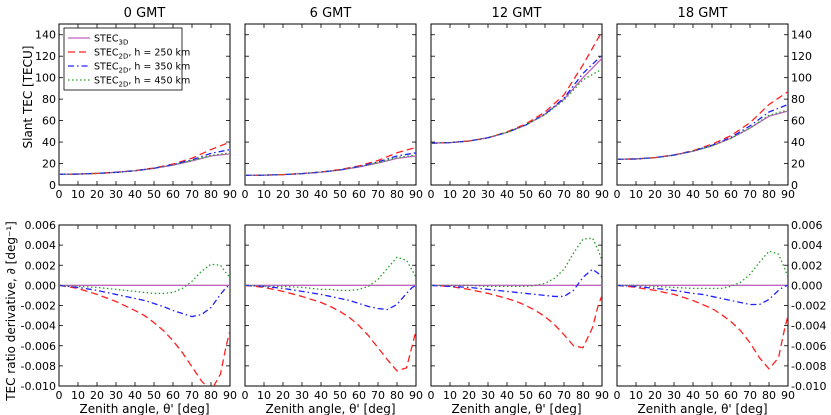 This screenshot has height=415, width=831. Describe the element at coordinates (41, 225) in the screenshot. I see `y-tick-label: 0.006` at that location.